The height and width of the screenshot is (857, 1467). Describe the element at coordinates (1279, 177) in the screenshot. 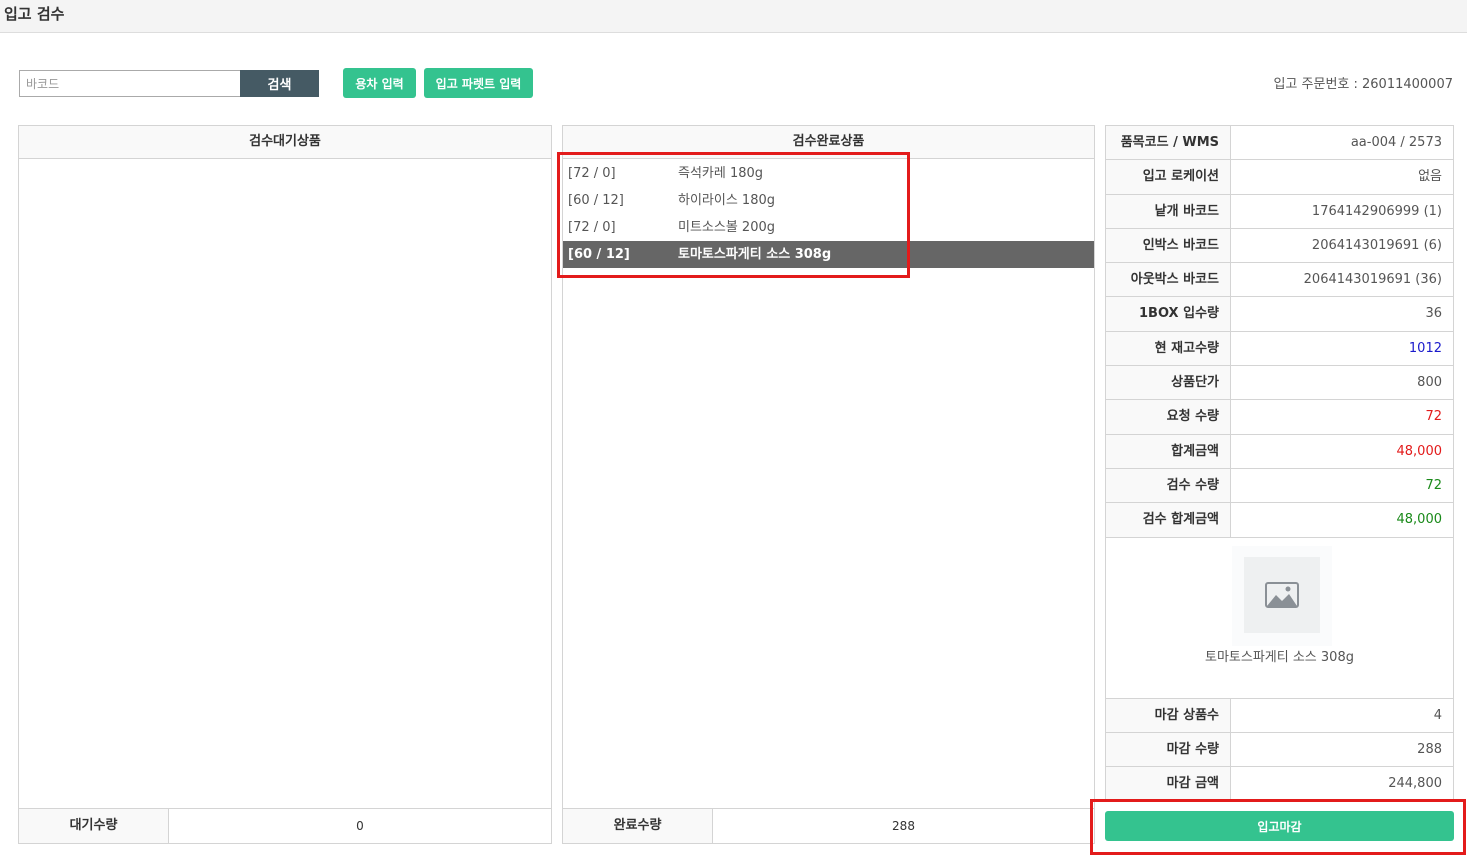

I see `detail-row: 입고 로케이션 없음` at that location.